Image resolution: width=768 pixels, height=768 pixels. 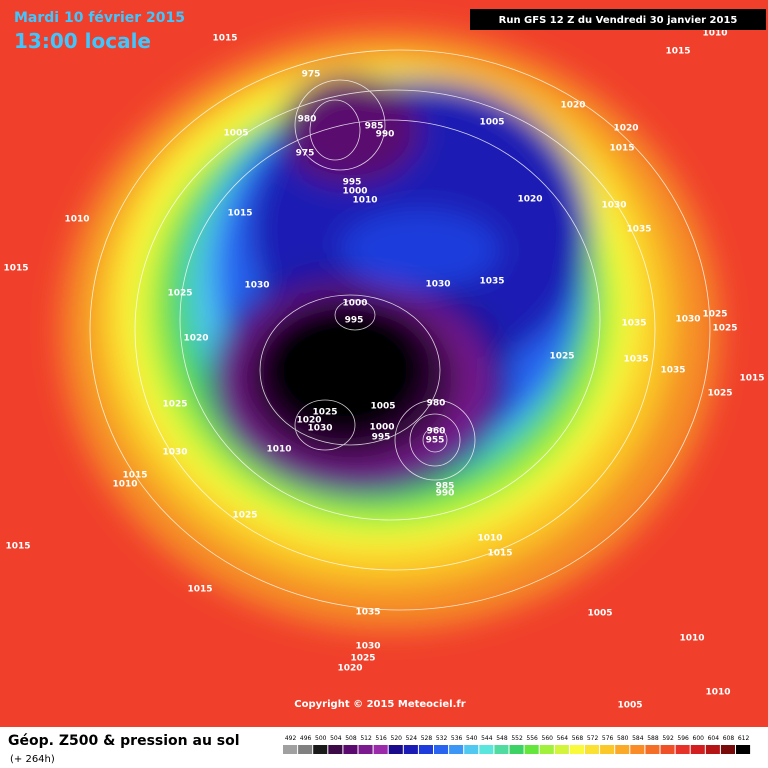 I want to click on scale-label: 520, so click(x=397, y=738).